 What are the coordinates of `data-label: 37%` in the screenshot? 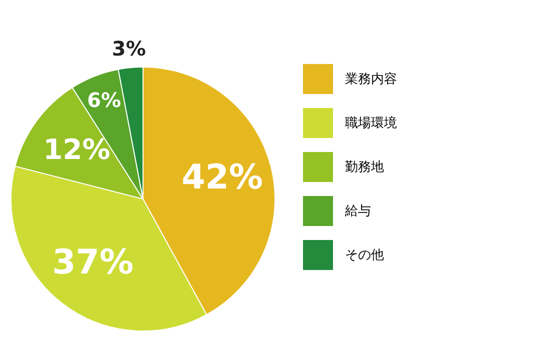 It's located at (93, 262).